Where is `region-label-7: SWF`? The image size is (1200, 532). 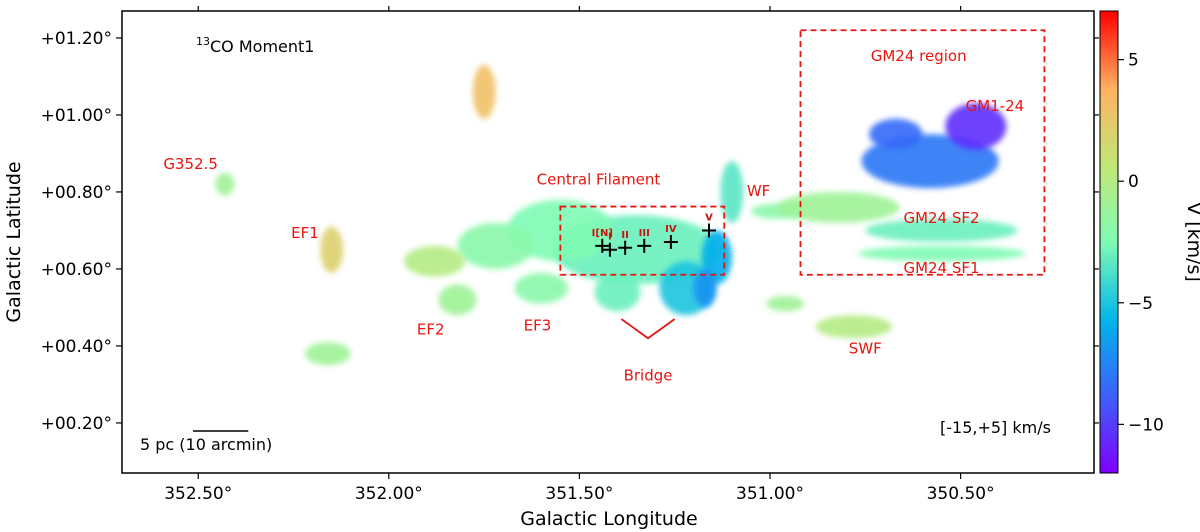 region-label-7: SWF is located at coordinates (865, 349).